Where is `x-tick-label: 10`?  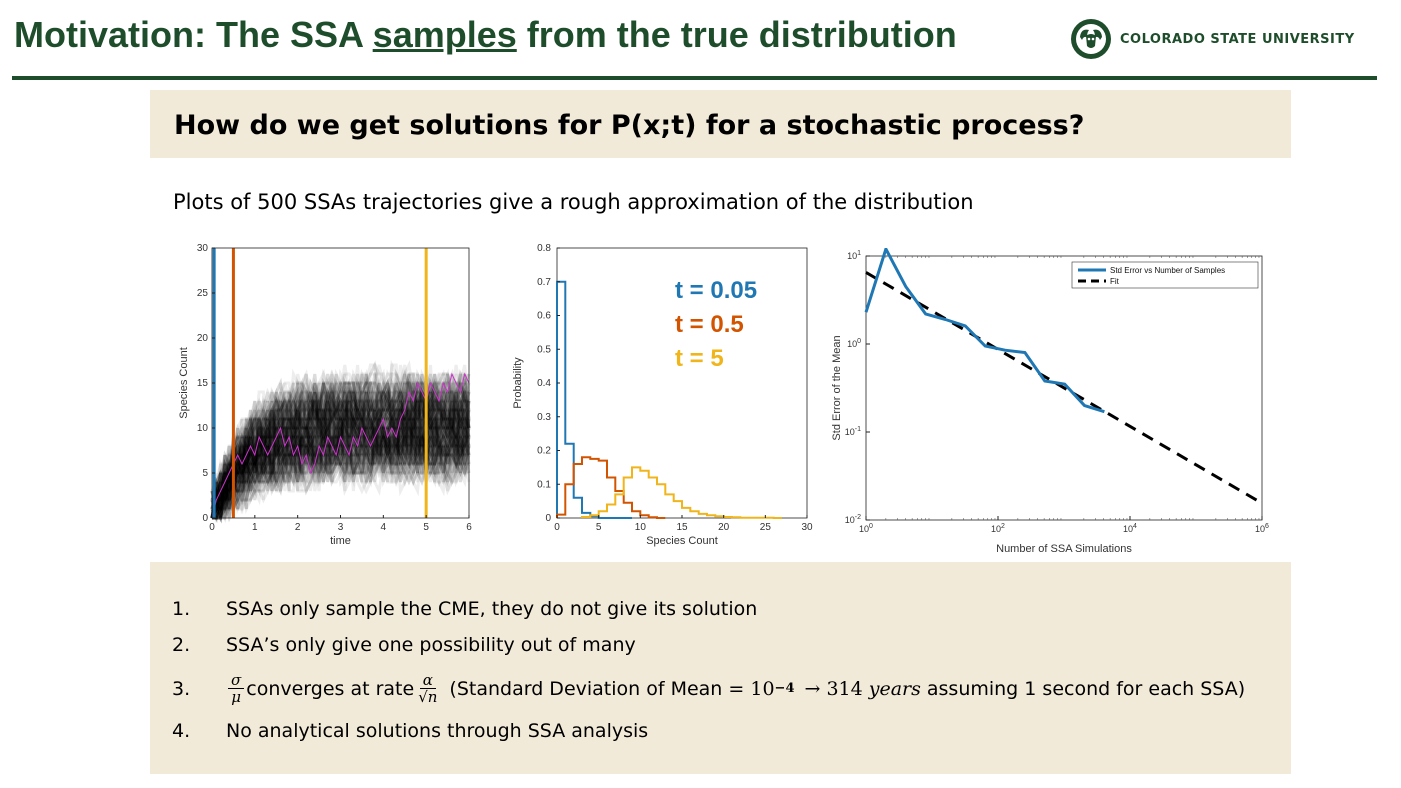 x-tick-label: 10 is located at coordinates (641, 527).